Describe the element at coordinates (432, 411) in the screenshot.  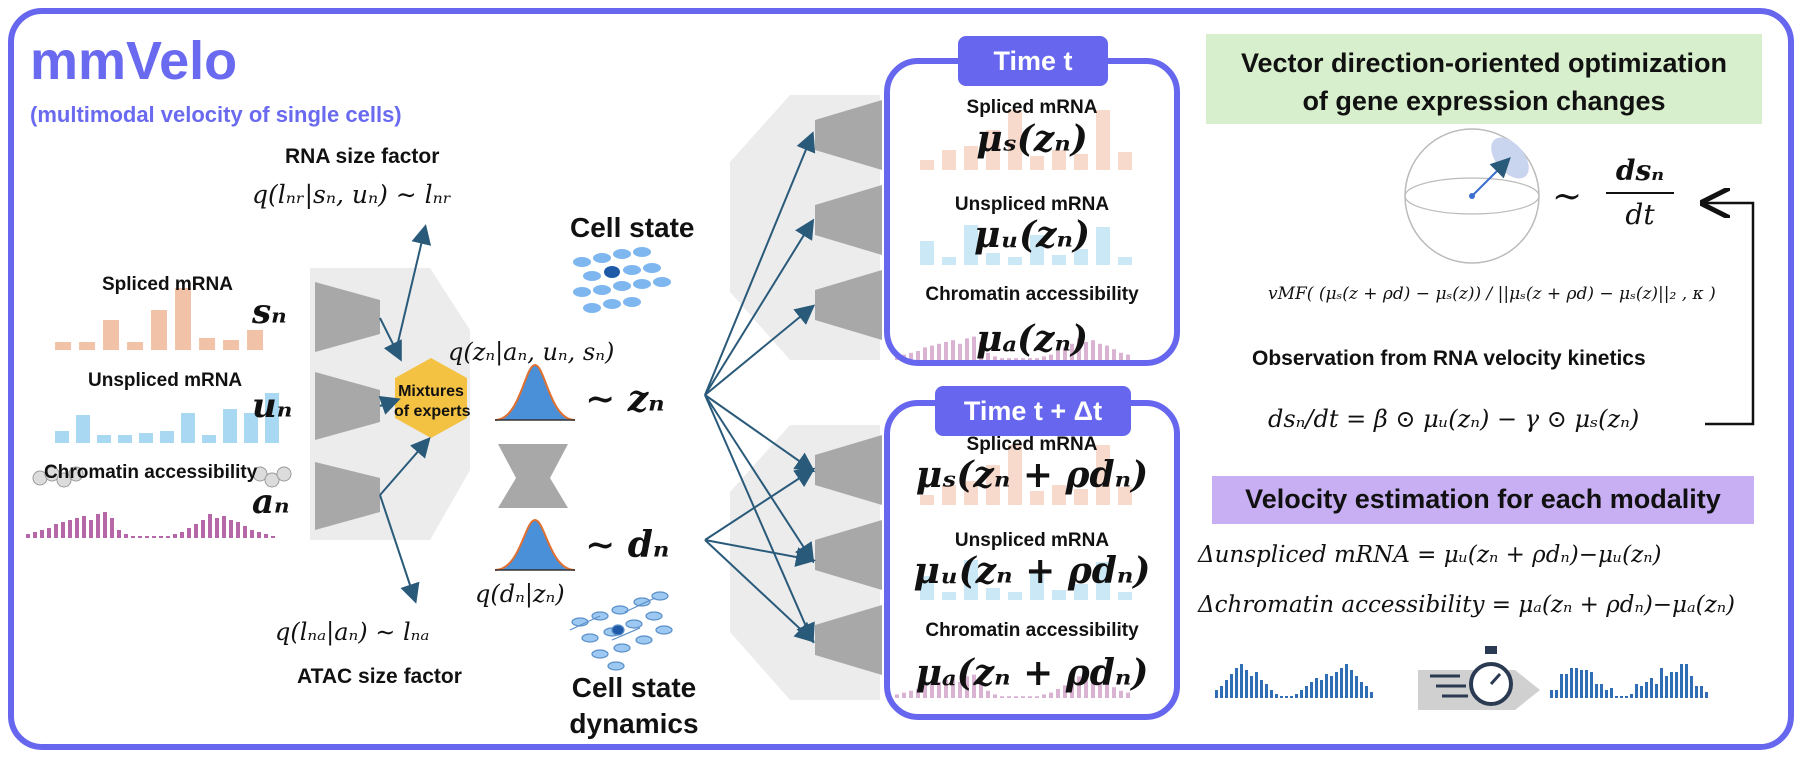
I see `moe-label-line2: of experts` at that location.